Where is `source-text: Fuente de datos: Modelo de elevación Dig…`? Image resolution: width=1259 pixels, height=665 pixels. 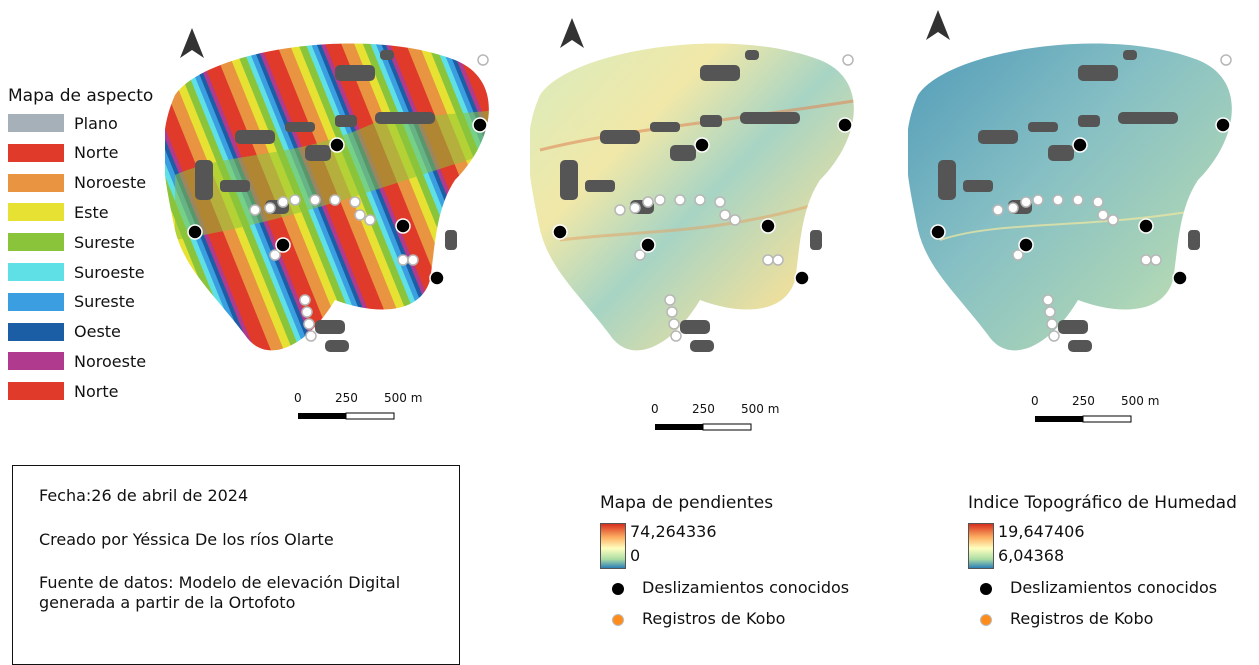 source-text: Fuente de datos: Modelo de elevación Dig… is located at coordinates (220, 592).